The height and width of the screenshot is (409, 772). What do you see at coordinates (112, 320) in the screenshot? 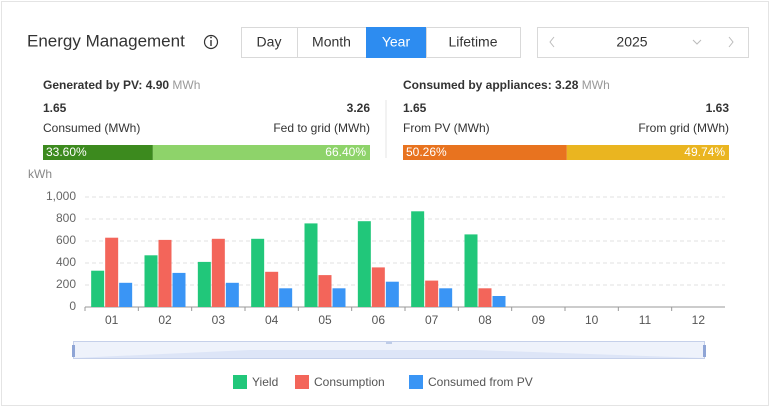
I see `x-tick-label: 01` at bounding box center [112, 320].